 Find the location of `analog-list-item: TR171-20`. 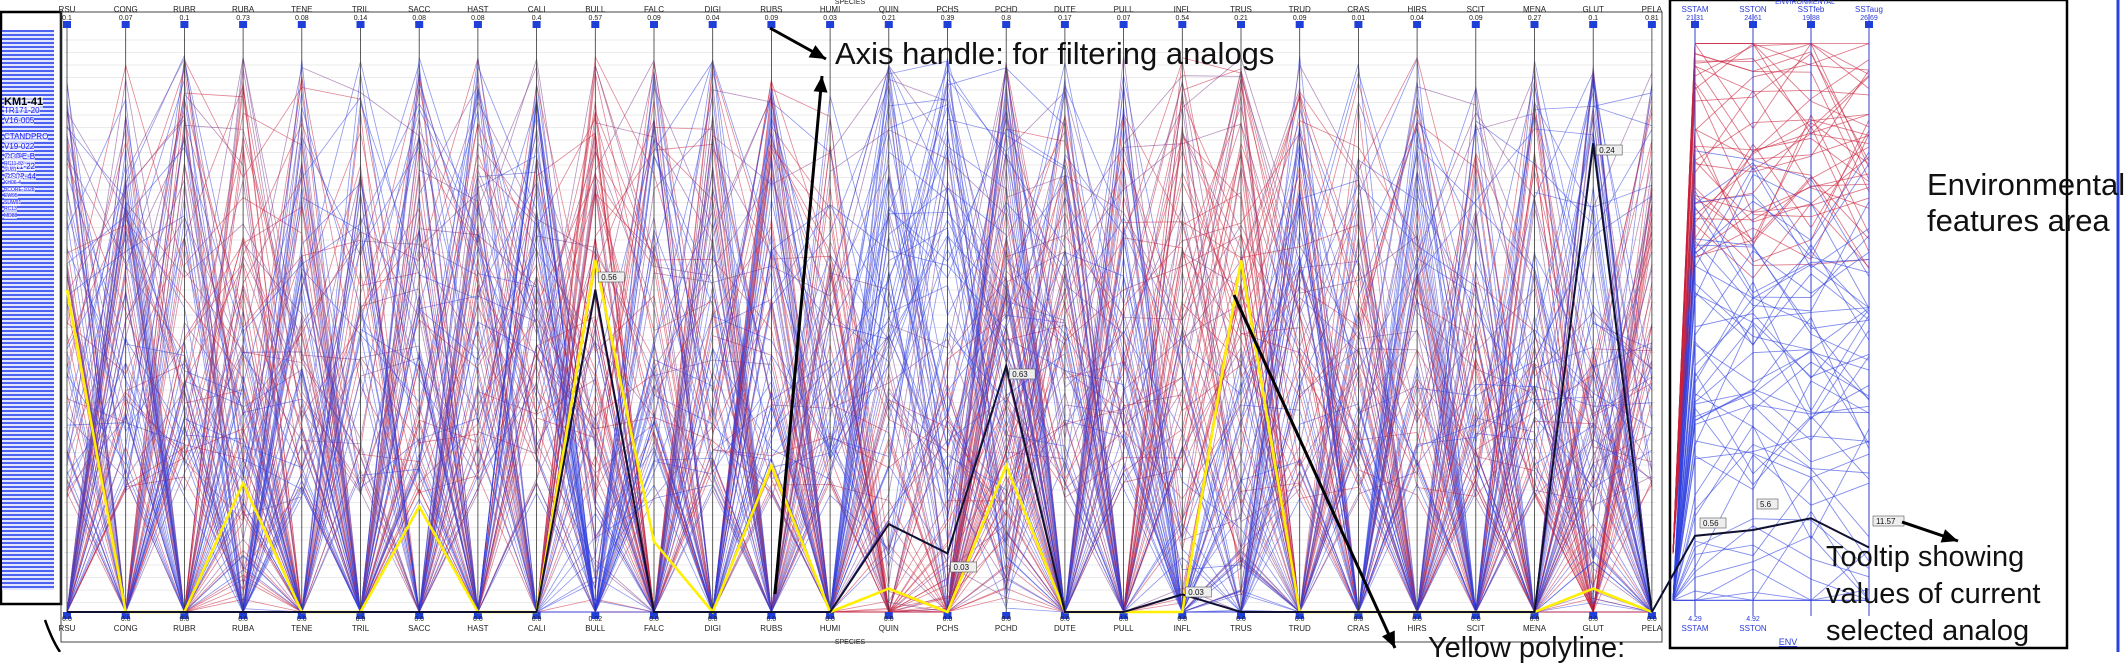

analog-list-item: TR171-20 is located at coordinates (22, 110).